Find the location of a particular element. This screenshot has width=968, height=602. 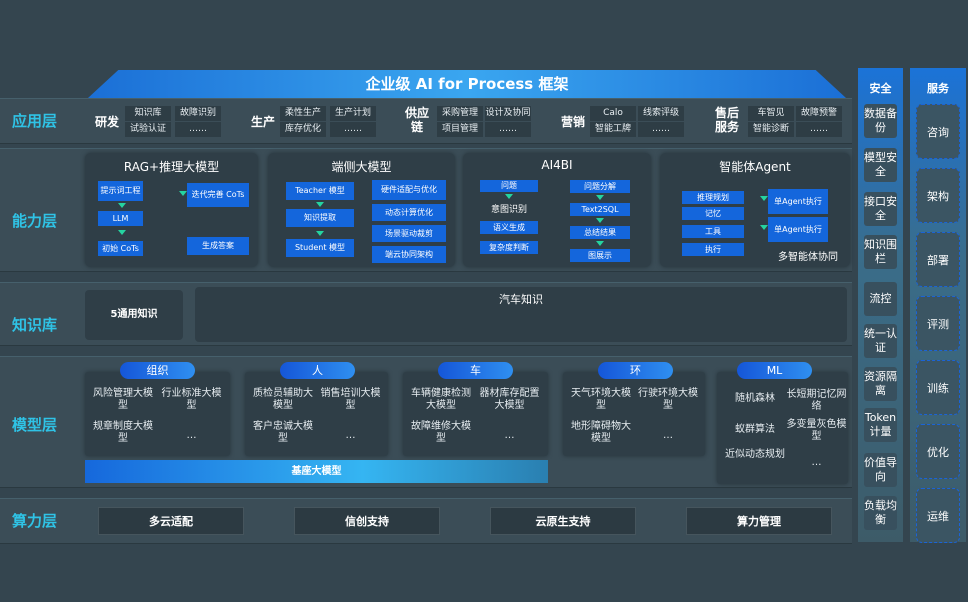

compute-item: 算力管理 is located at coordinates (759, 521).